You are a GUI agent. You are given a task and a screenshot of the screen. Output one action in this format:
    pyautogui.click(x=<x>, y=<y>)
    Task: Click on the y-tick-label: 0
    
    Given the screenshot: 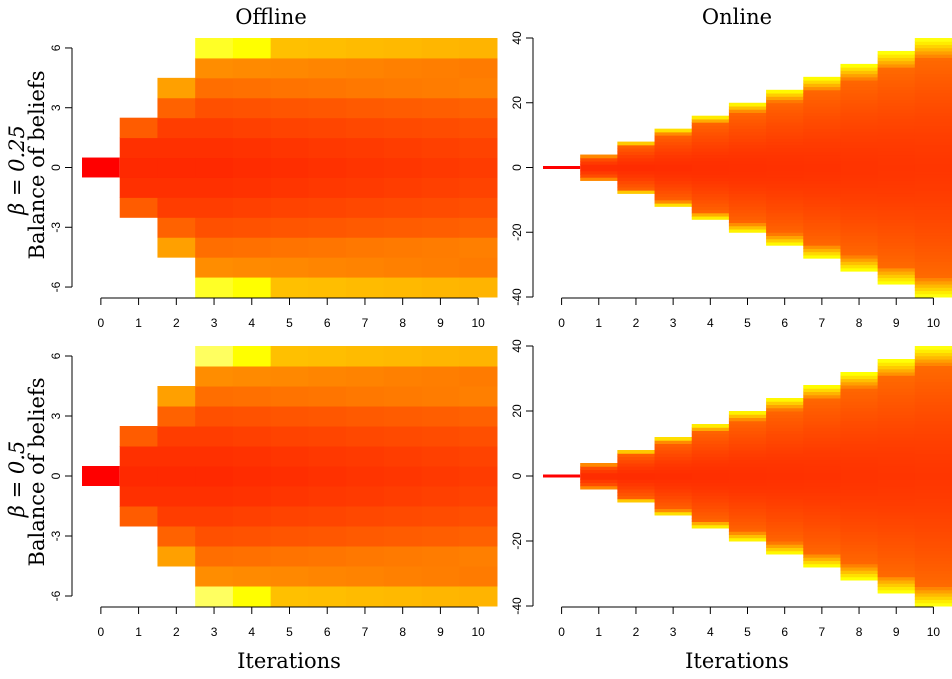 What is the action you would take?
    pyautogui.click(x=56, y=167)
    